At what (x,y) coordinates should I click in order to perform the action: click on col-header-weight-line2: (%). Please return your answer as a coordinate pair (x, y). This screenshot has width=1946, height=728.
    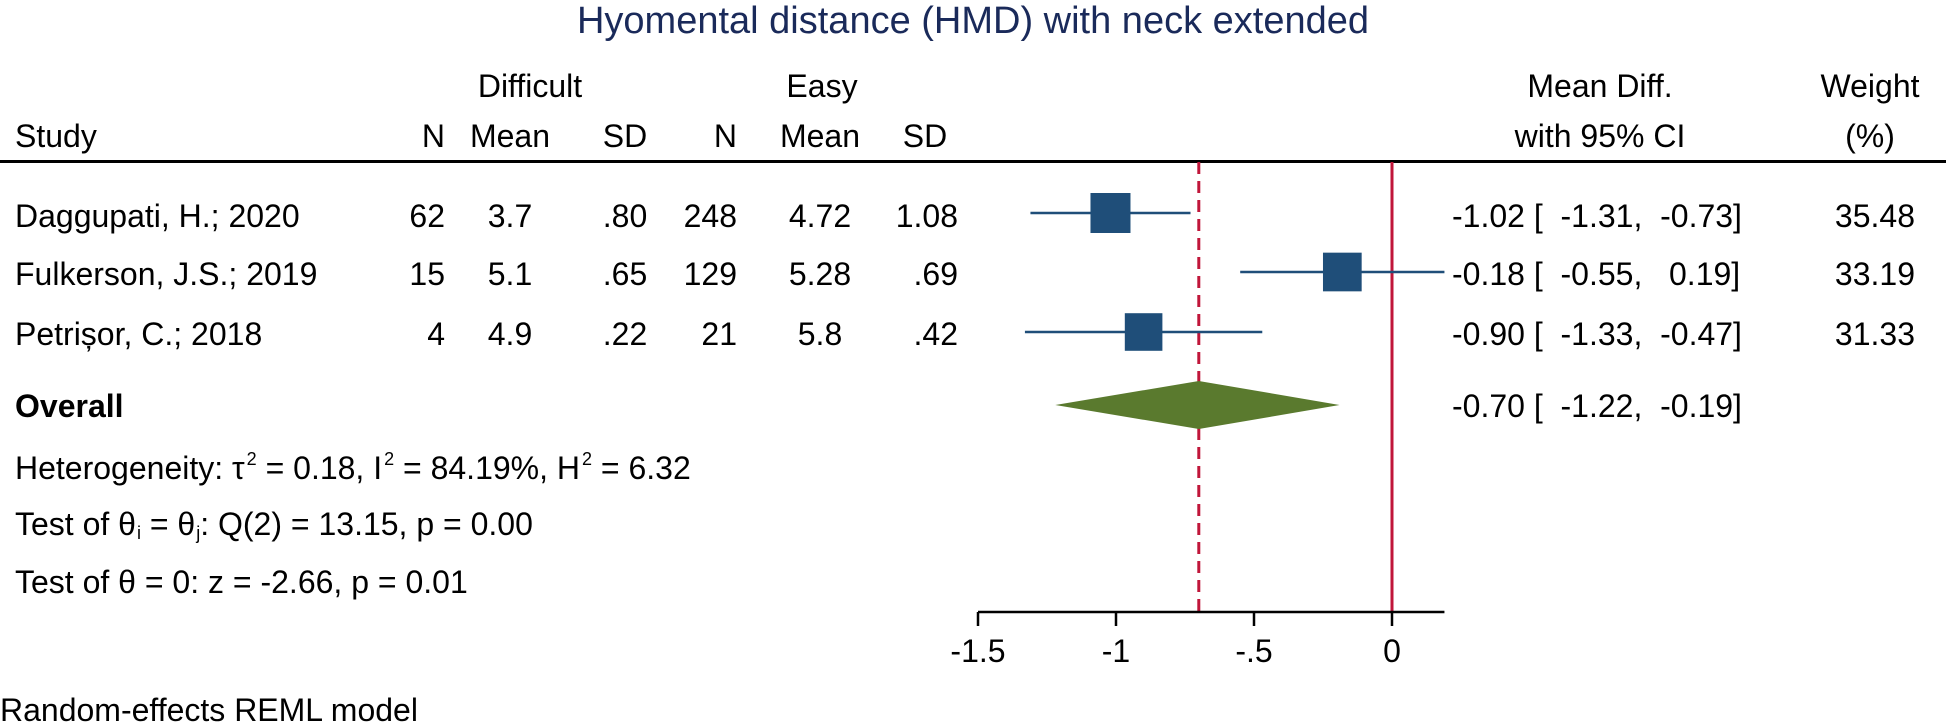
    Looking at the image, I should click on (1870, 136).